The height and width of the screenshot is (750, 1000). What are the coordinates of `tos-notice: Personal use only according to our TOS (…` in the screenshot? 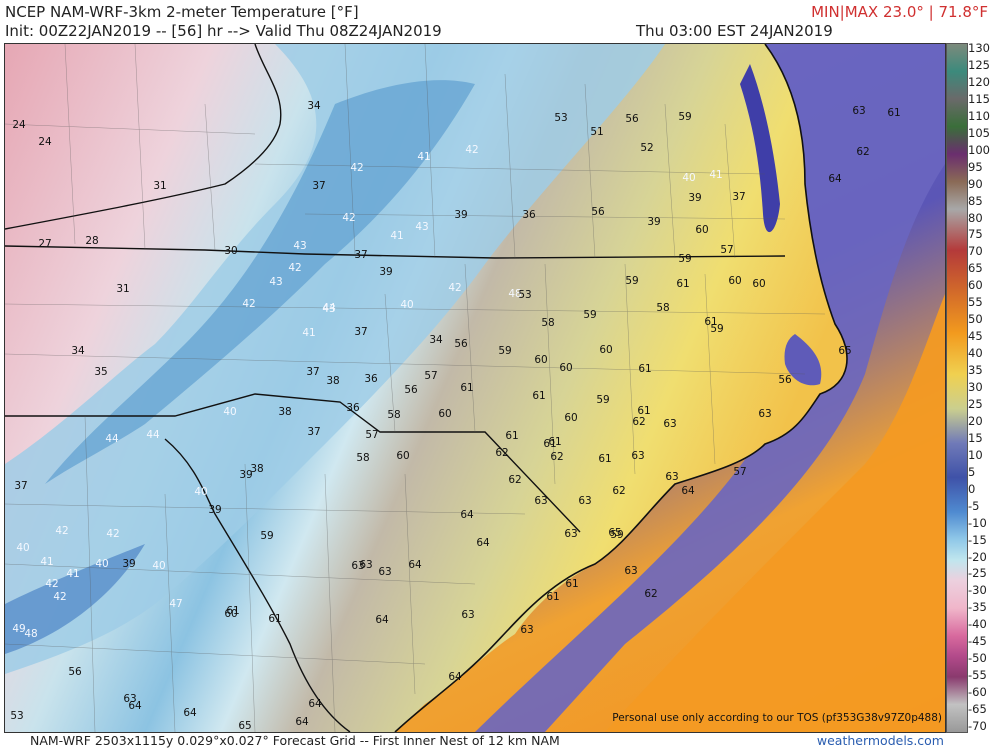 It's located at (777, 718).